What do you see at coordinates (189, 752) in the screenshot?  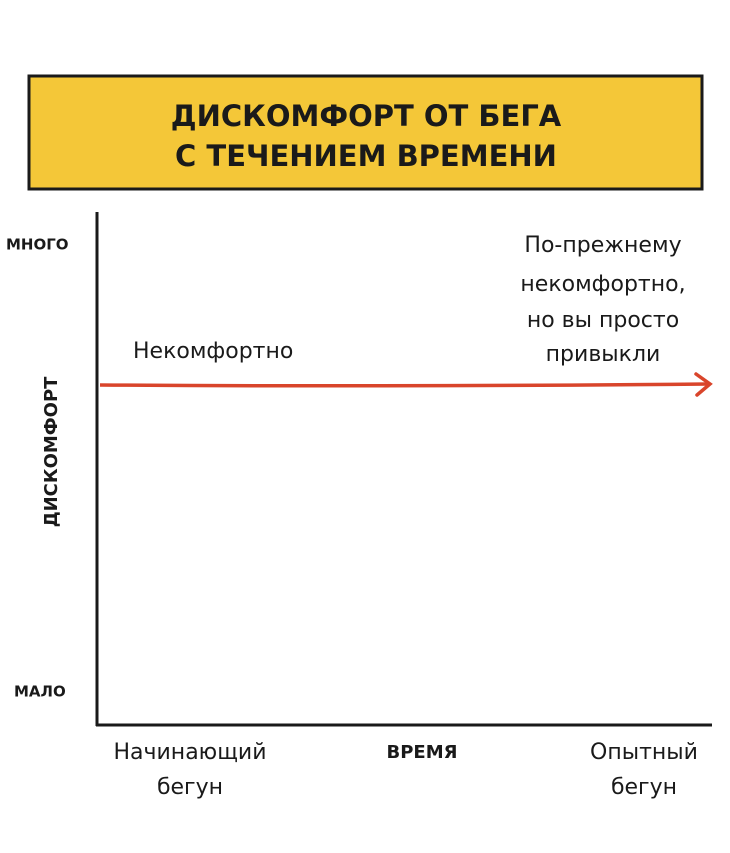 I see `x-start-label: Начинающий` at bounding box center [189, 752].